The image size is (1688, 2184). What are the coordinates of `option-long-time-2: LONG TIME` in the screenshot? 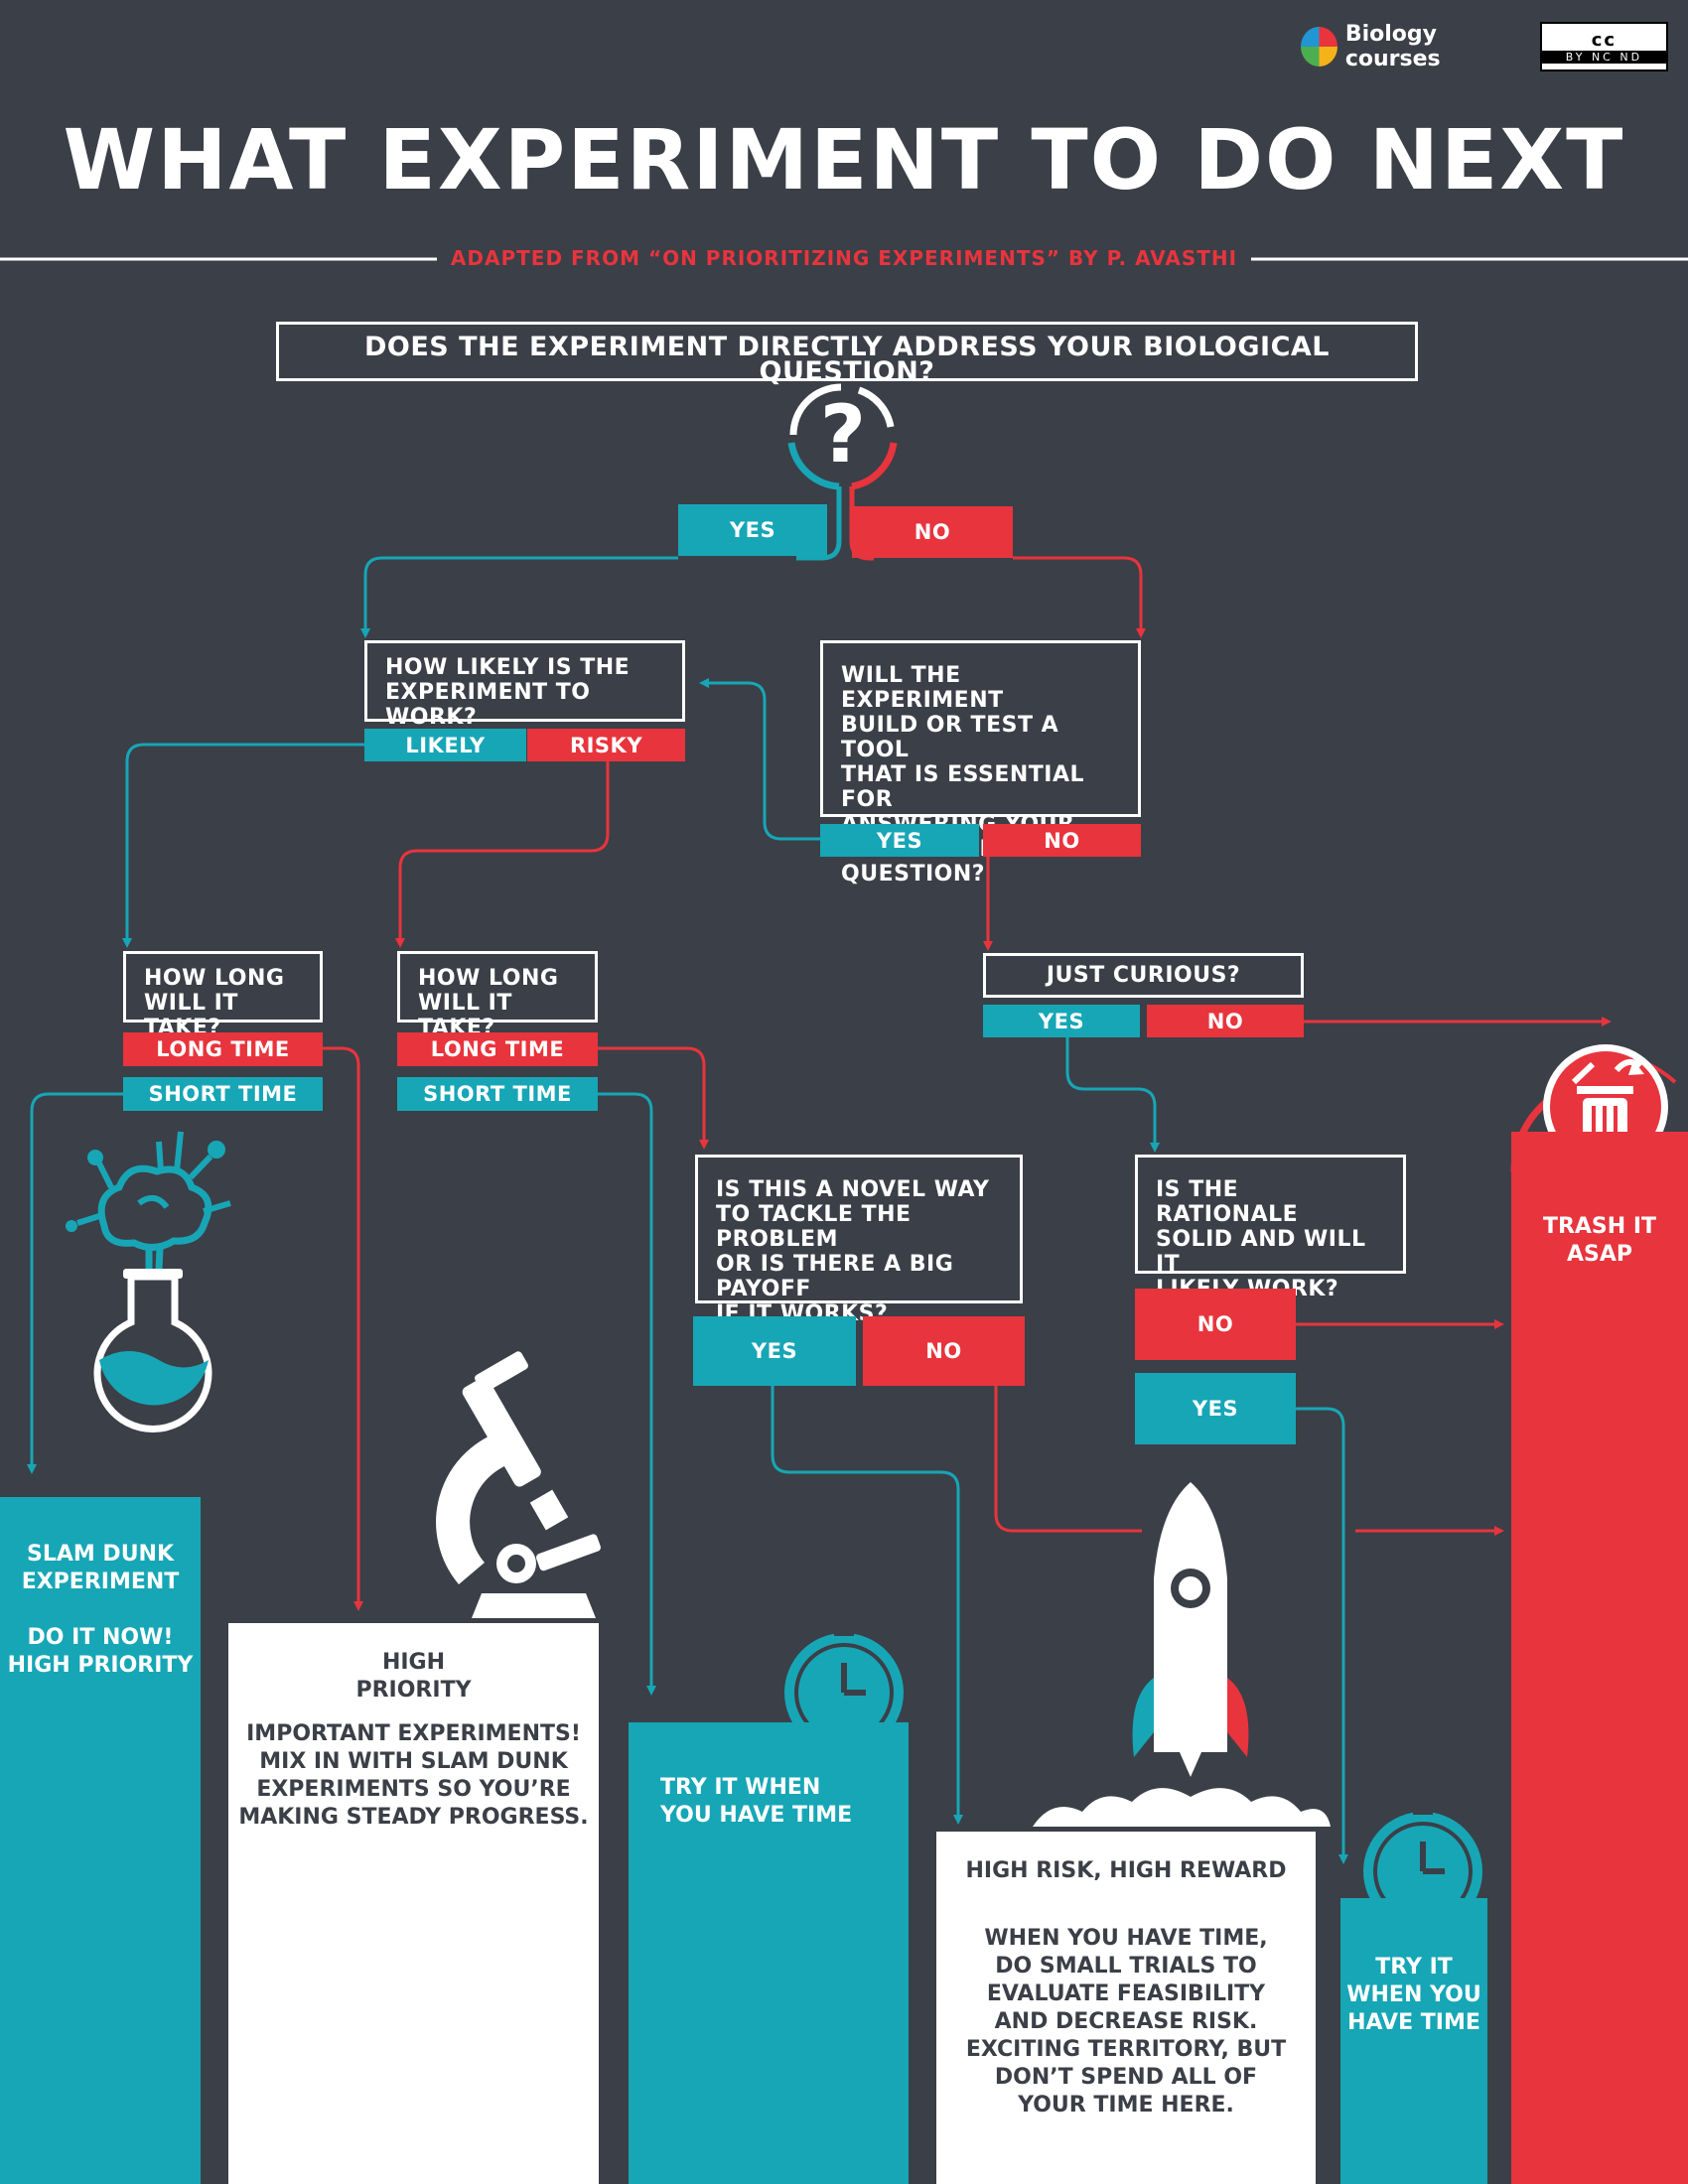 It's located at (497, 1049).